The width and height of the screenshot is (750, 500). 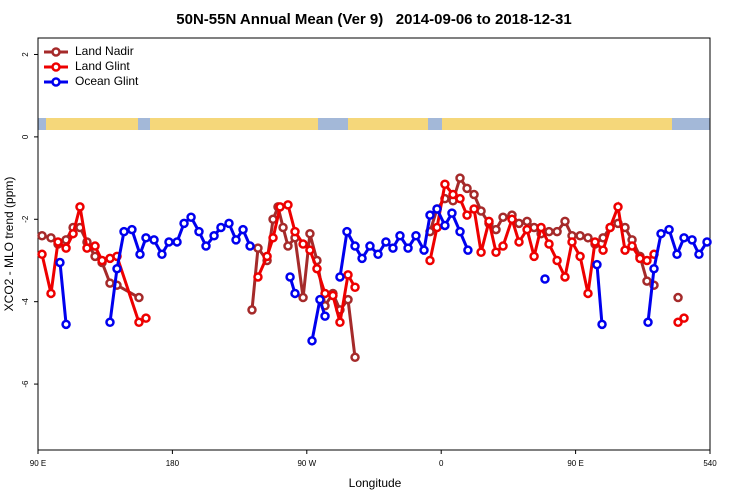 What do you see at coordinates (25, 136) in the screenshot?
I see `y-tick-label: 0` at bounding box center [25, 136].